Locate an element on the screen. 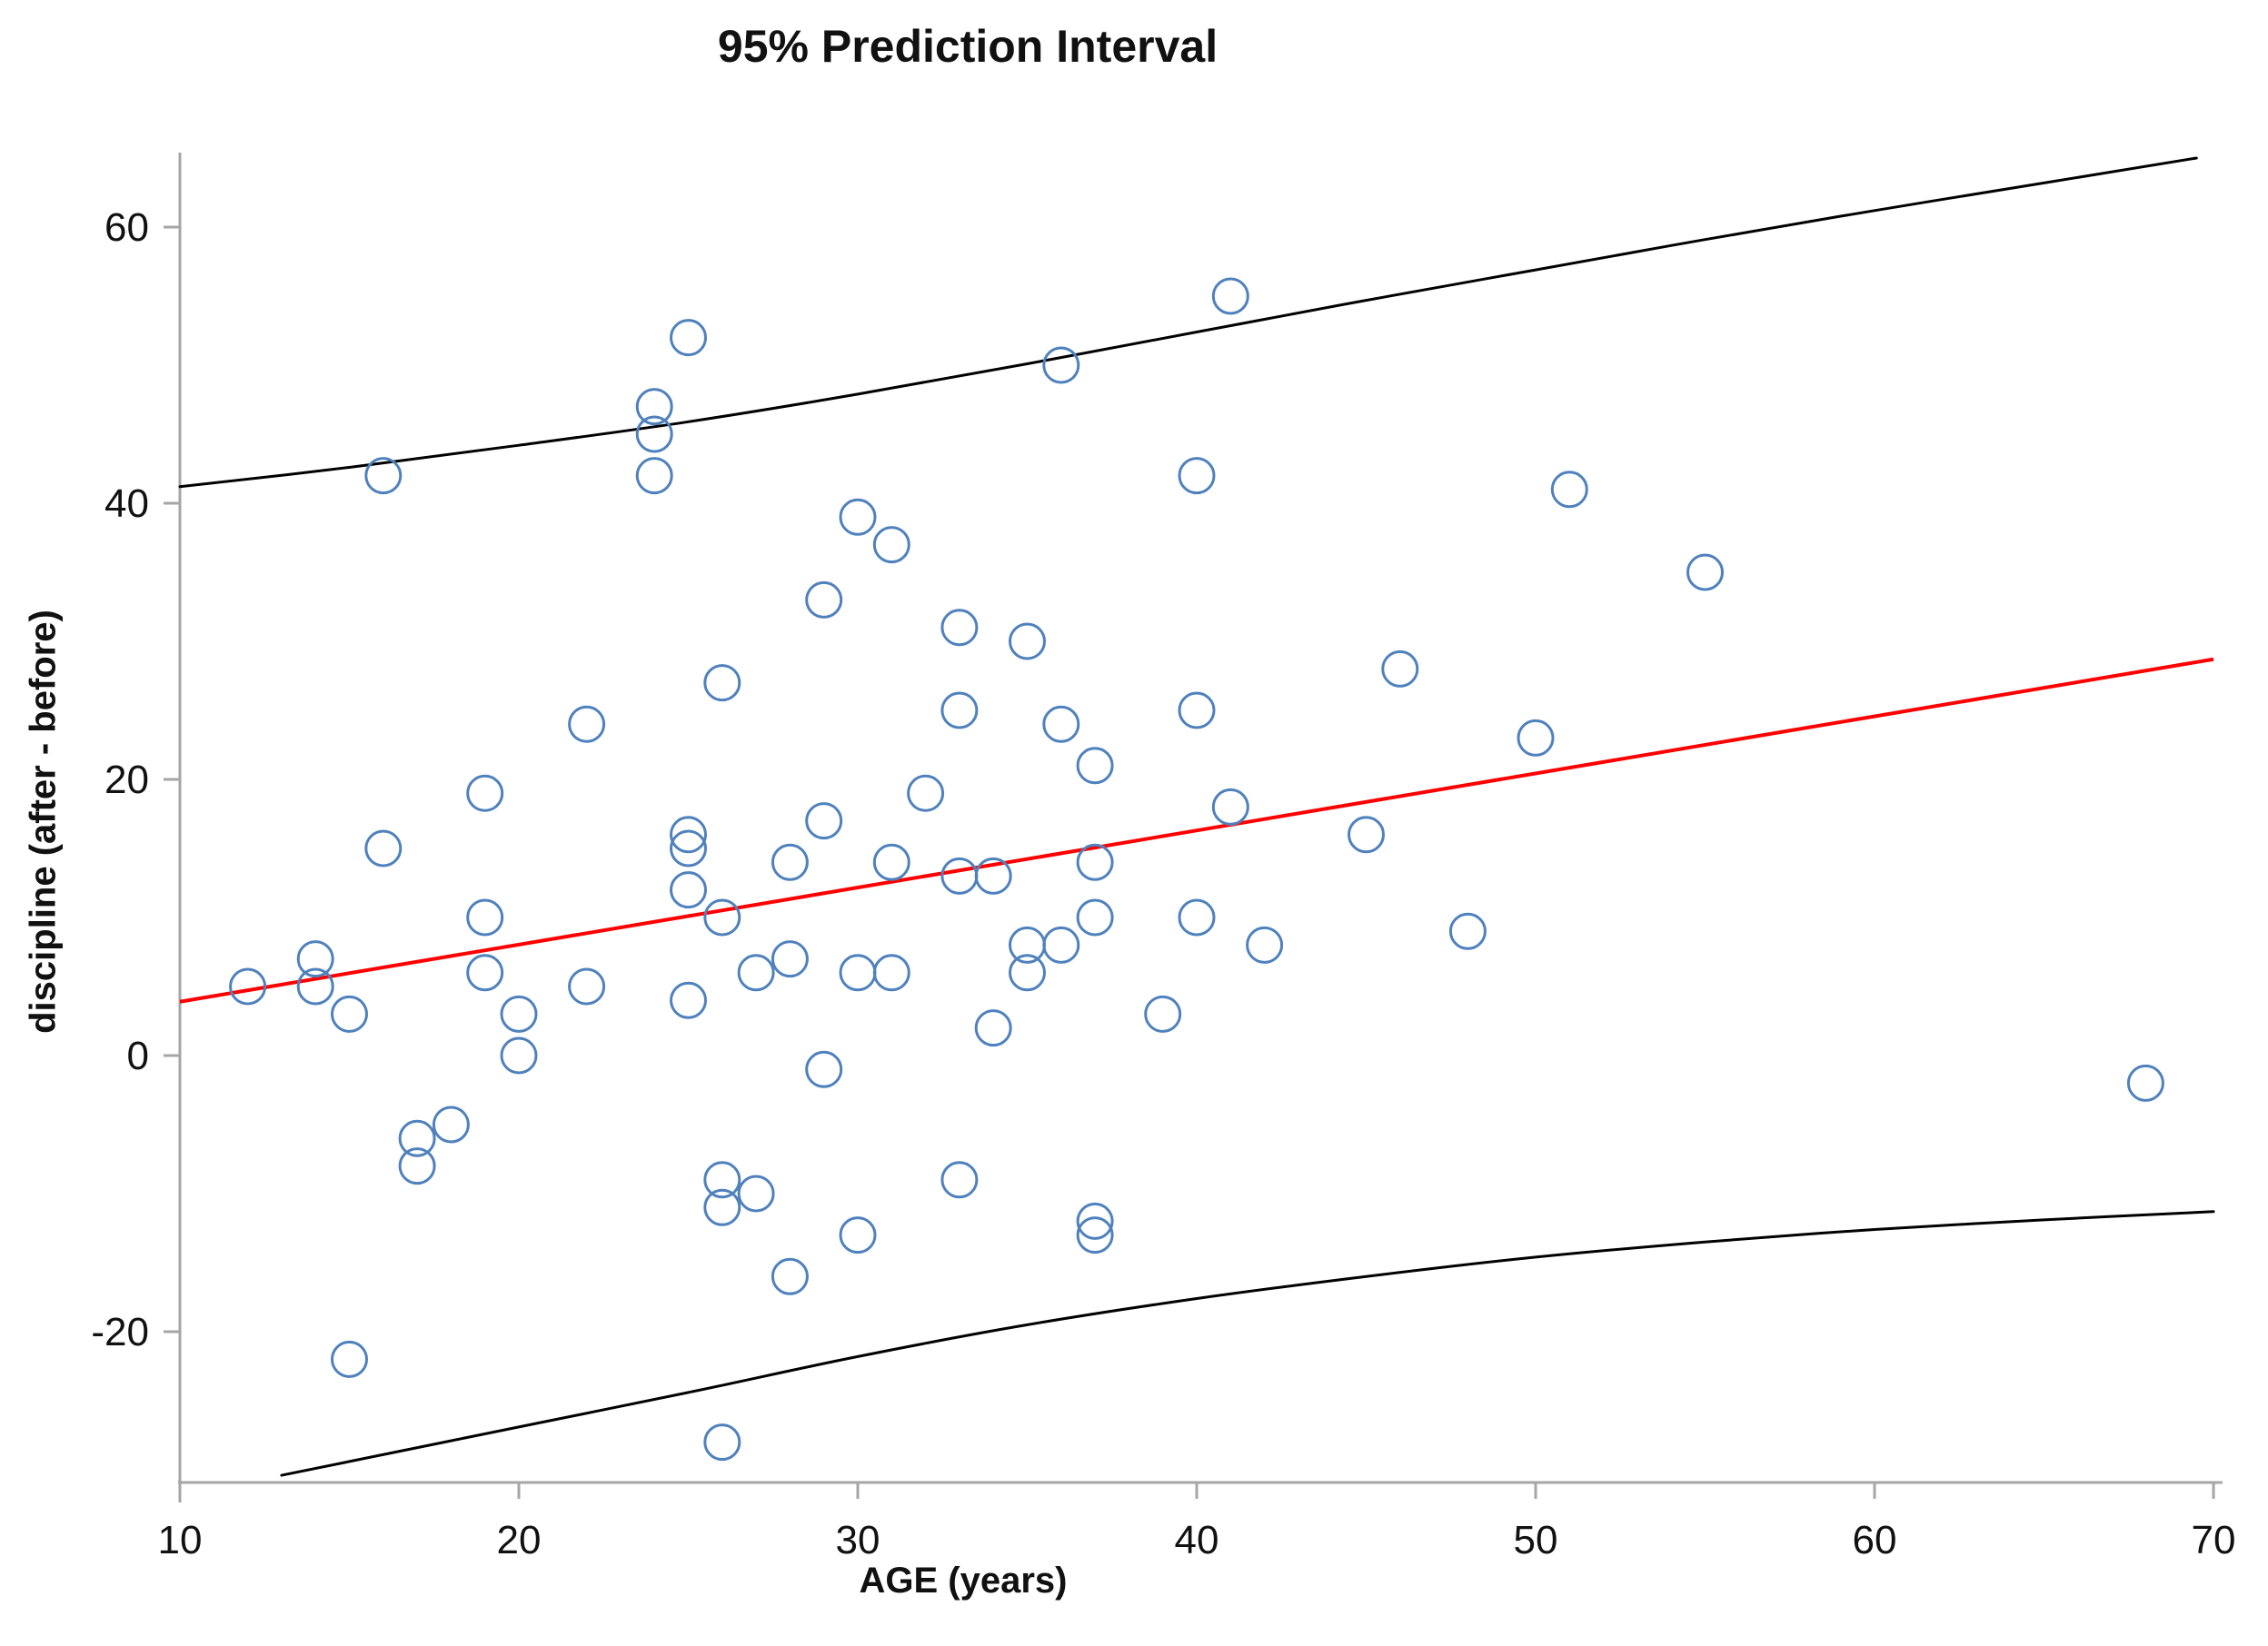 Image resolution: width=2268 pixels, height=1646 pixels. chart-title: 95% Prediction Interval is located at coordinates (968, 46).